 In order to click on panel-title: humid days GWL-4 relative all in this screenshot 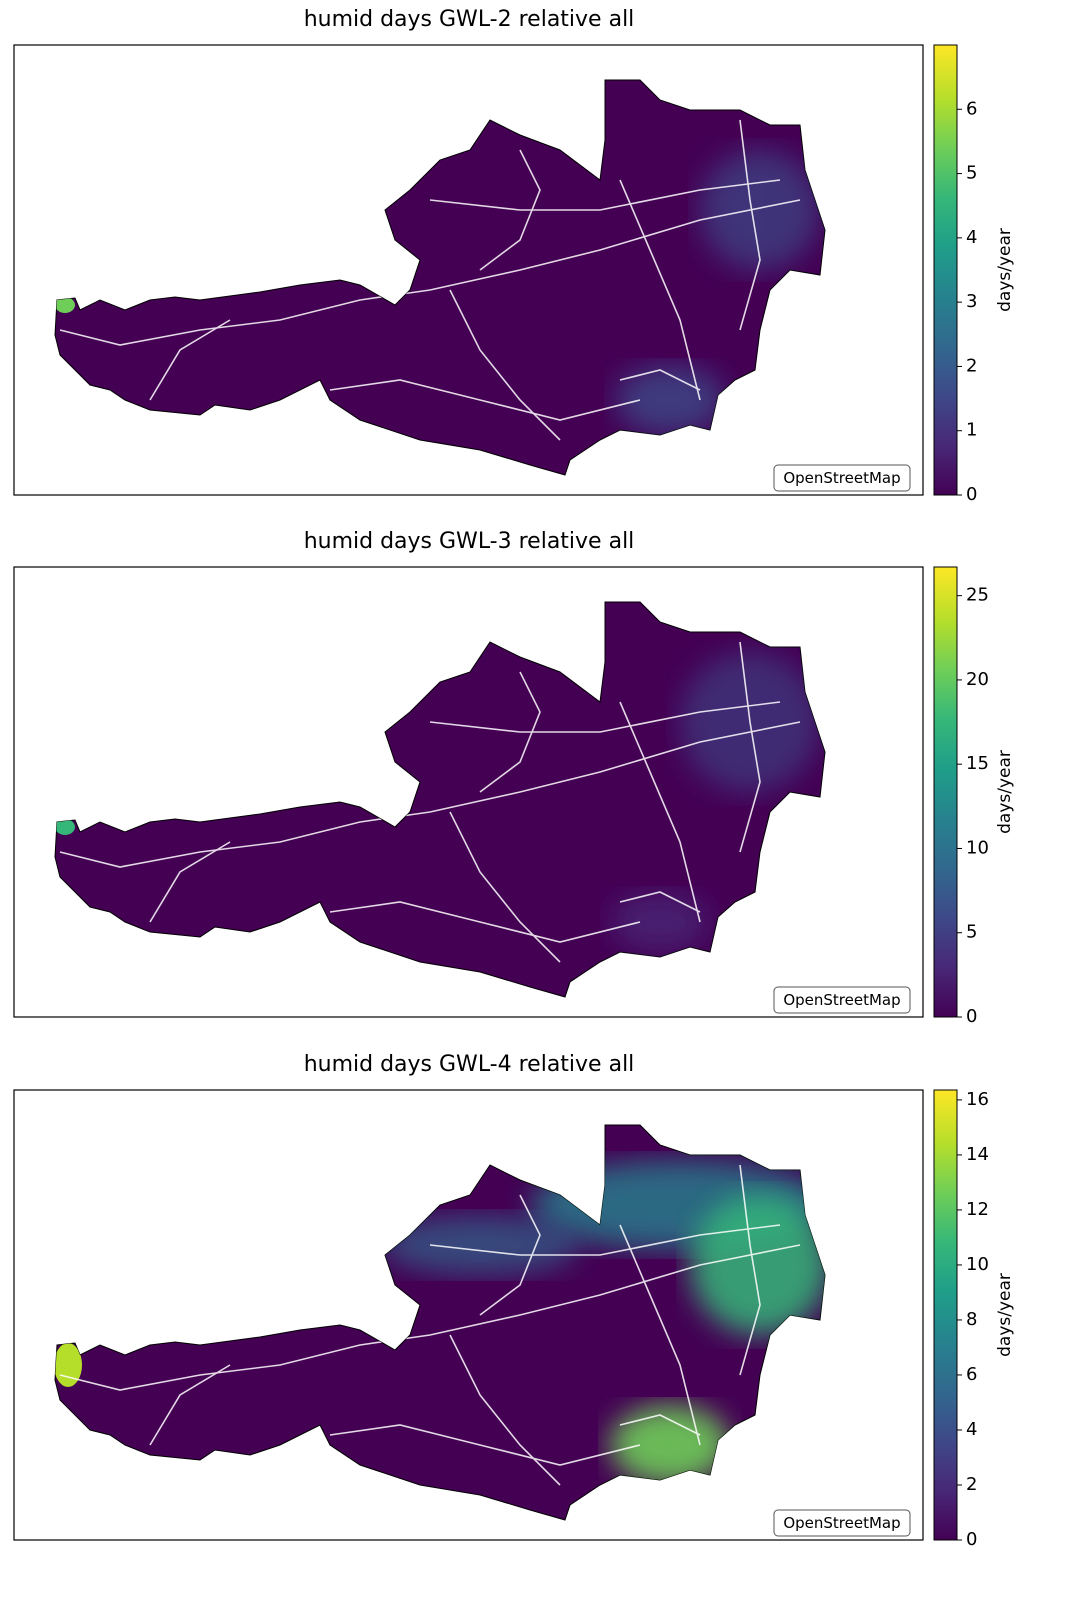, I will do `click(469, 1064)`.